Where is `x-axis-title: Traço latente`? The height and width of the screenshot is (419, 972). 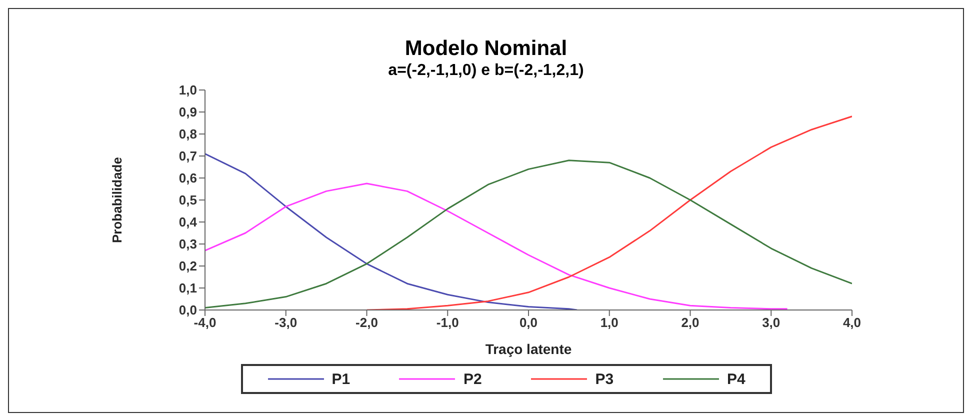 x-axis-title: Traço latente is located at coordinates (528, 349).